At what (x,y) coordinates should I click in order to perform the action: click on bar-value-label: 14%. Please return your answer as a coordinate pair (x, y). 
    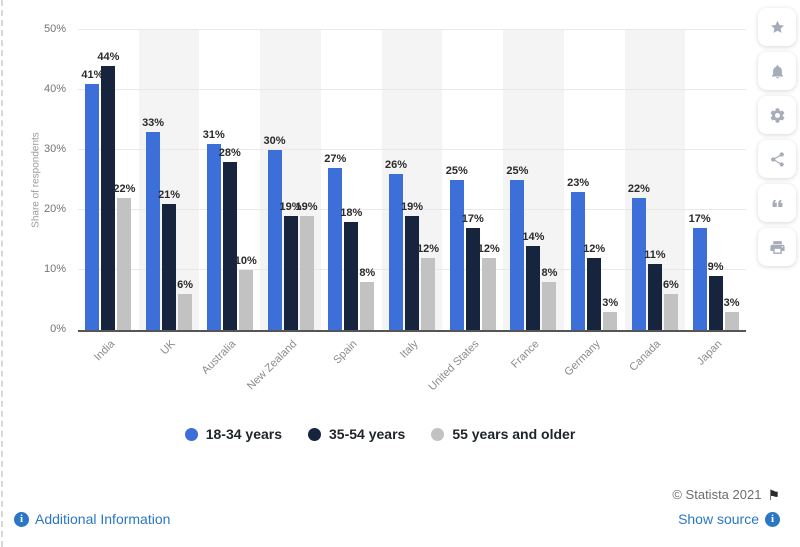
    Looking at the image, I should click on (533, 237).